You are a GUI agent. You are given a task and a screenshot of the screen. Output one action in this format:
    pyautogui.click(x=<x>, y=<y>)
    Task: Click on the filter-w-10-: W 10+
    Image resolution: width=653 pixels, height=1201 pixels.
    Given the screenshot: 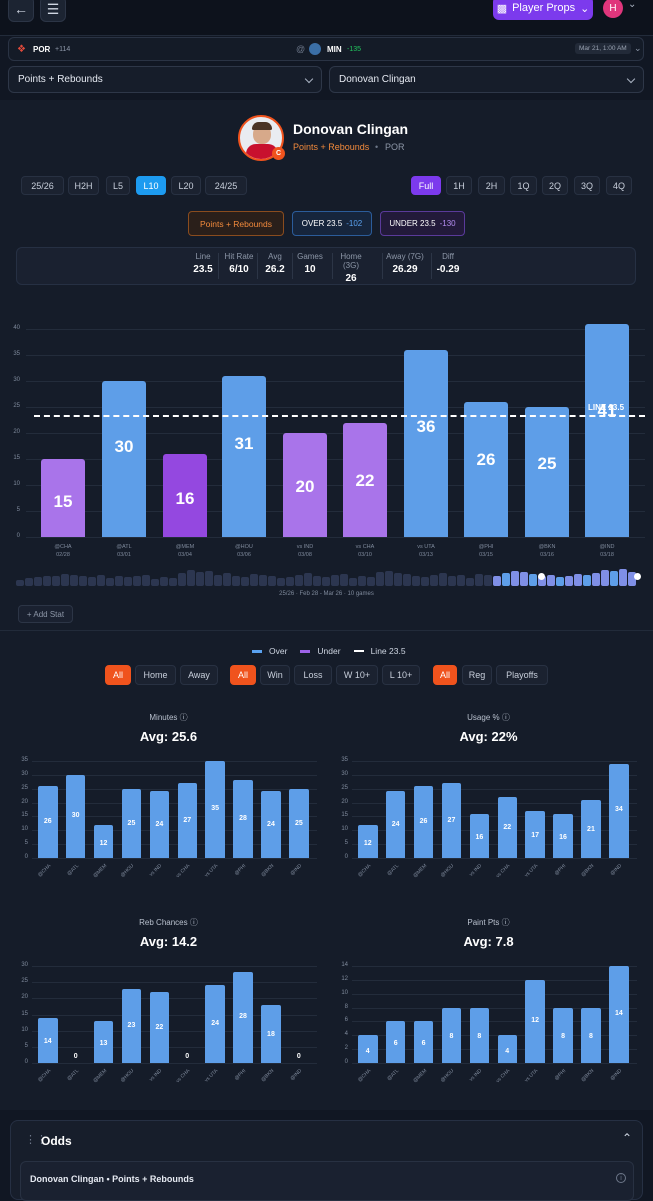 What is the action you would take?
    pyautogui.click(x=357, y=675)
    